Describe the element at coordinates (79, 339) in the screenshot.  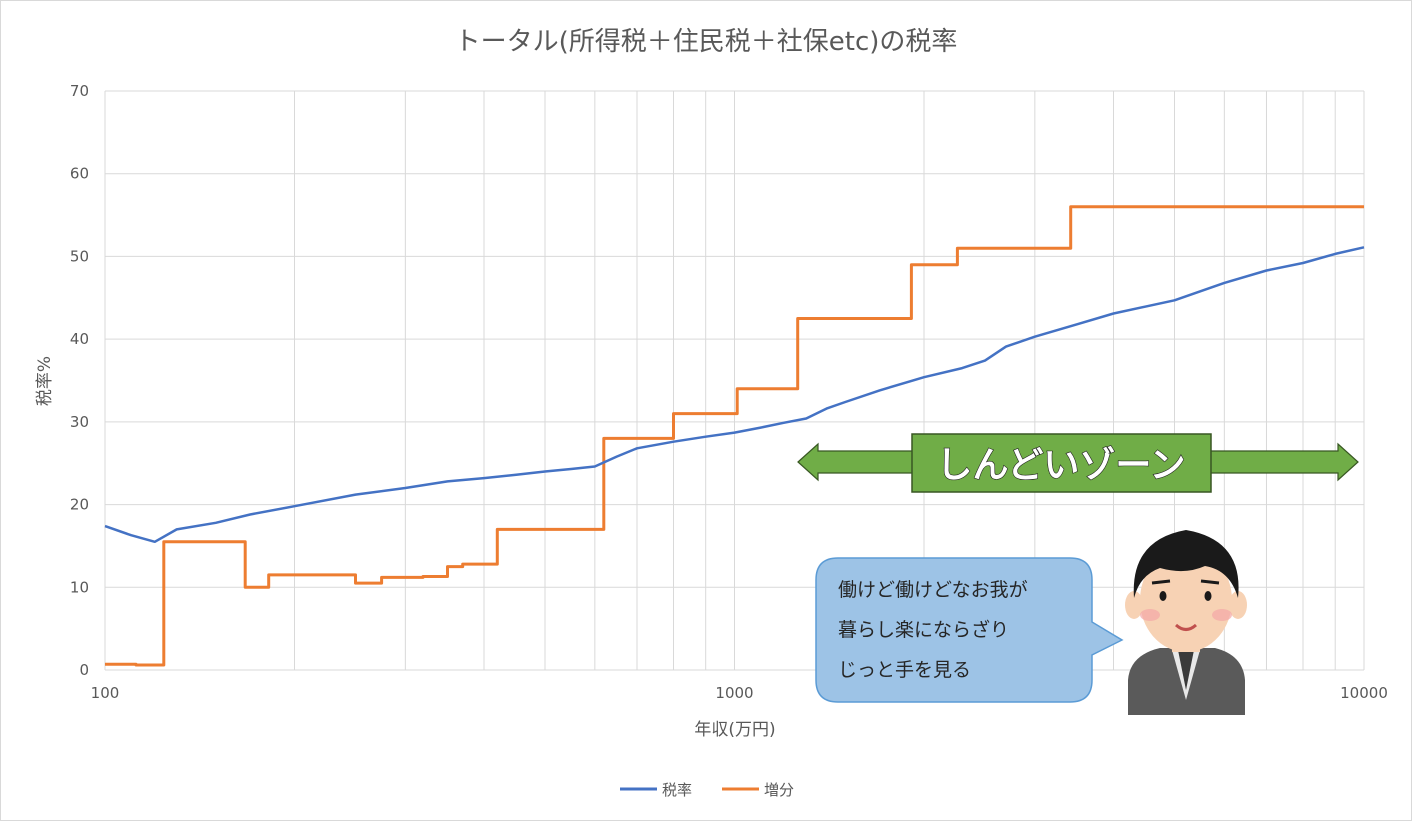
I see `y-tick-label: 40` at that location.